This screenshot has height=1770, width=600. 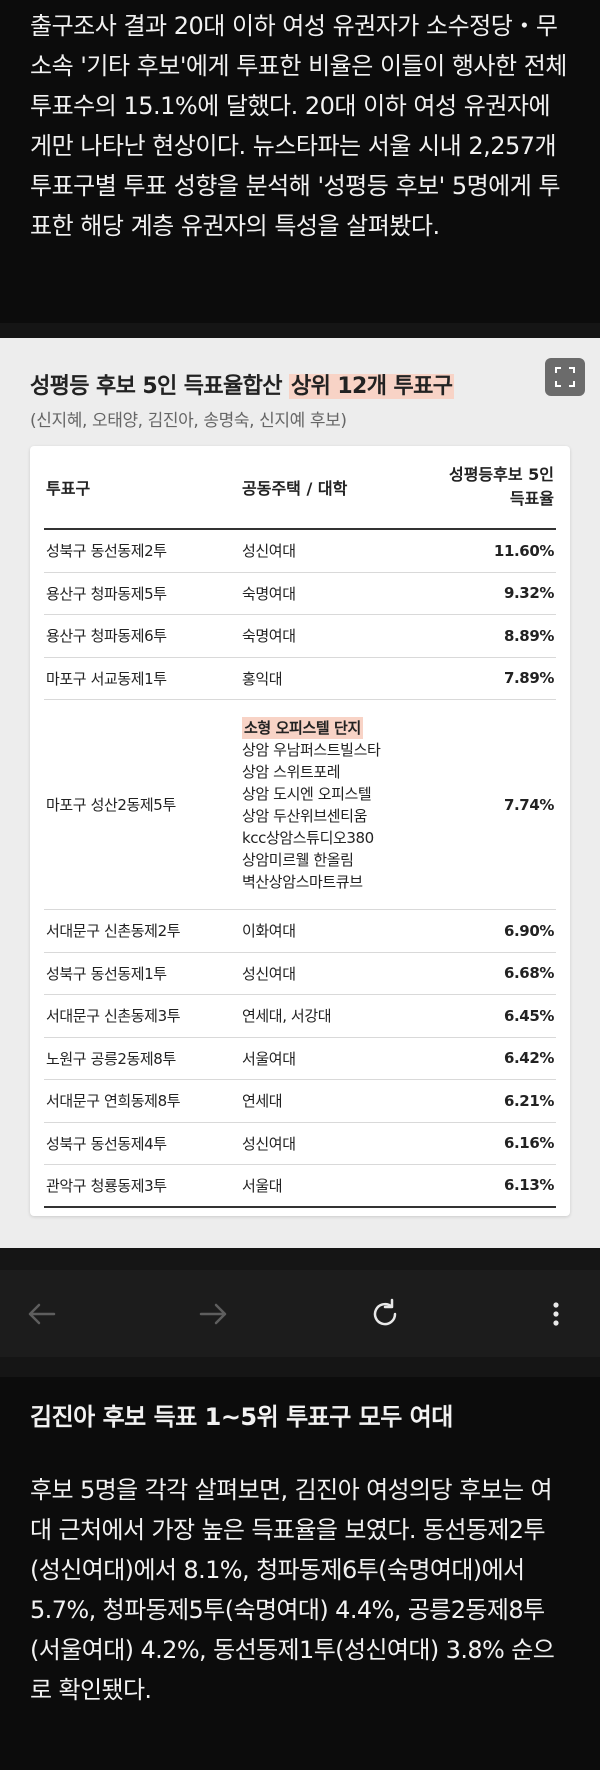 I want to click on cell-rate: 6.42%, so click(x=528, y=1058).